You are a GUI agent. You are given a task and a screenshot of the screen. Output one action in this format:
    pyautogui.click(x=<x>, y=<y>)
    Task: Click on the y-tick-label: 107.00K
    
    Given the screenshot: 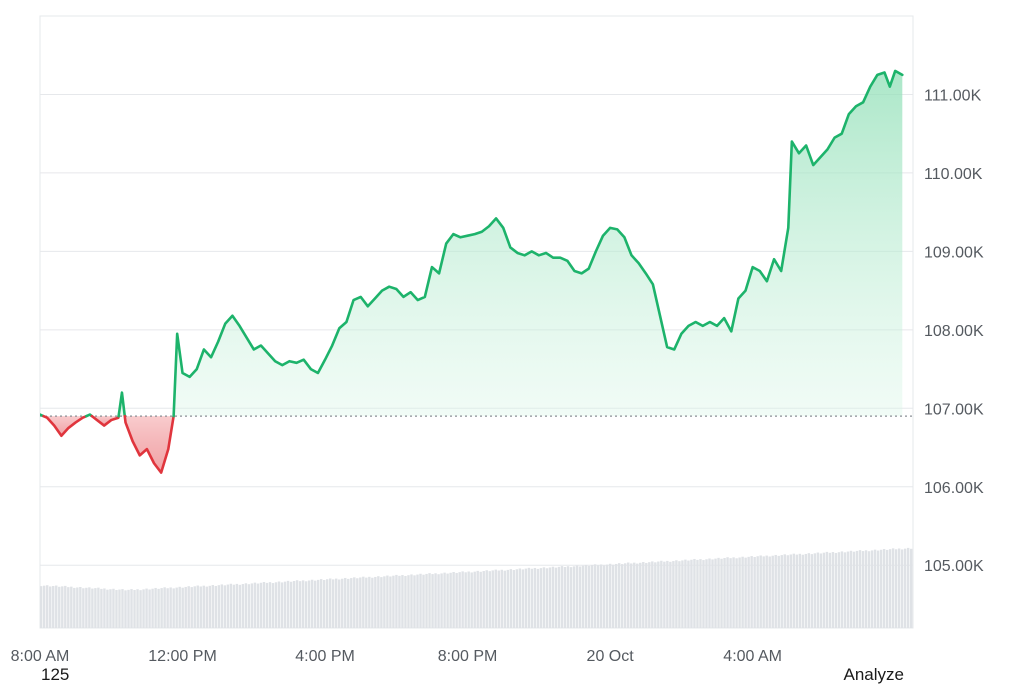 What is the action you would take?
    pyautogui.click(x=954, y=409)
    